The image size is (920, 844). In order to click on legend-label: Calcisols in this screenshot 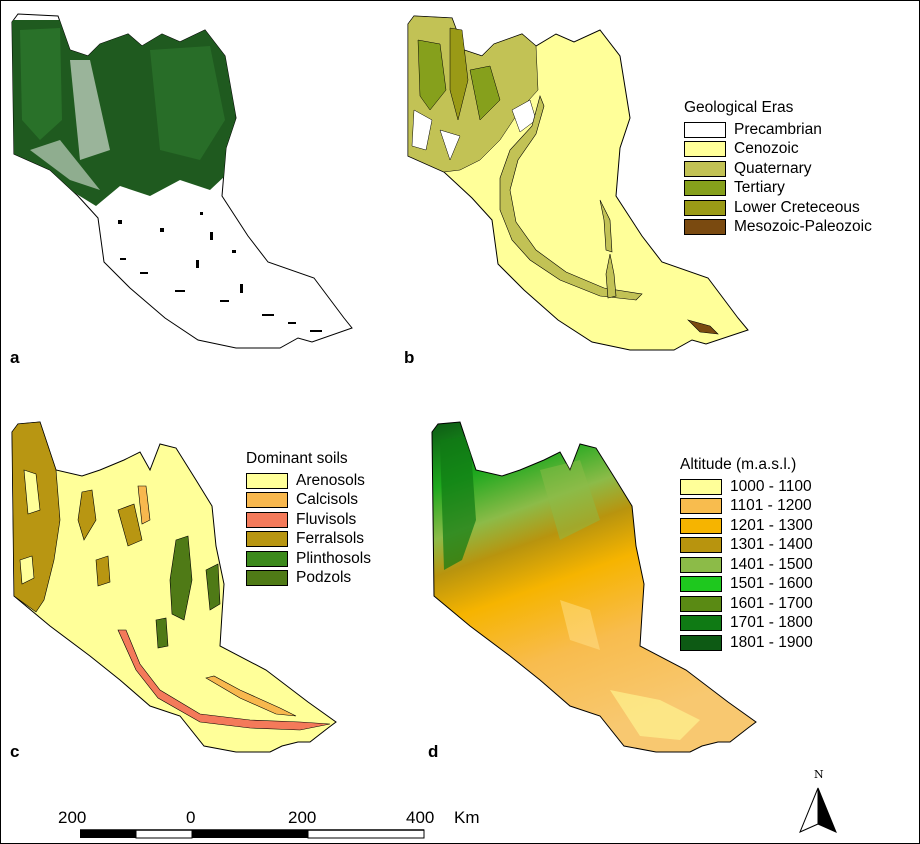, I will do `click(327, 500)`.